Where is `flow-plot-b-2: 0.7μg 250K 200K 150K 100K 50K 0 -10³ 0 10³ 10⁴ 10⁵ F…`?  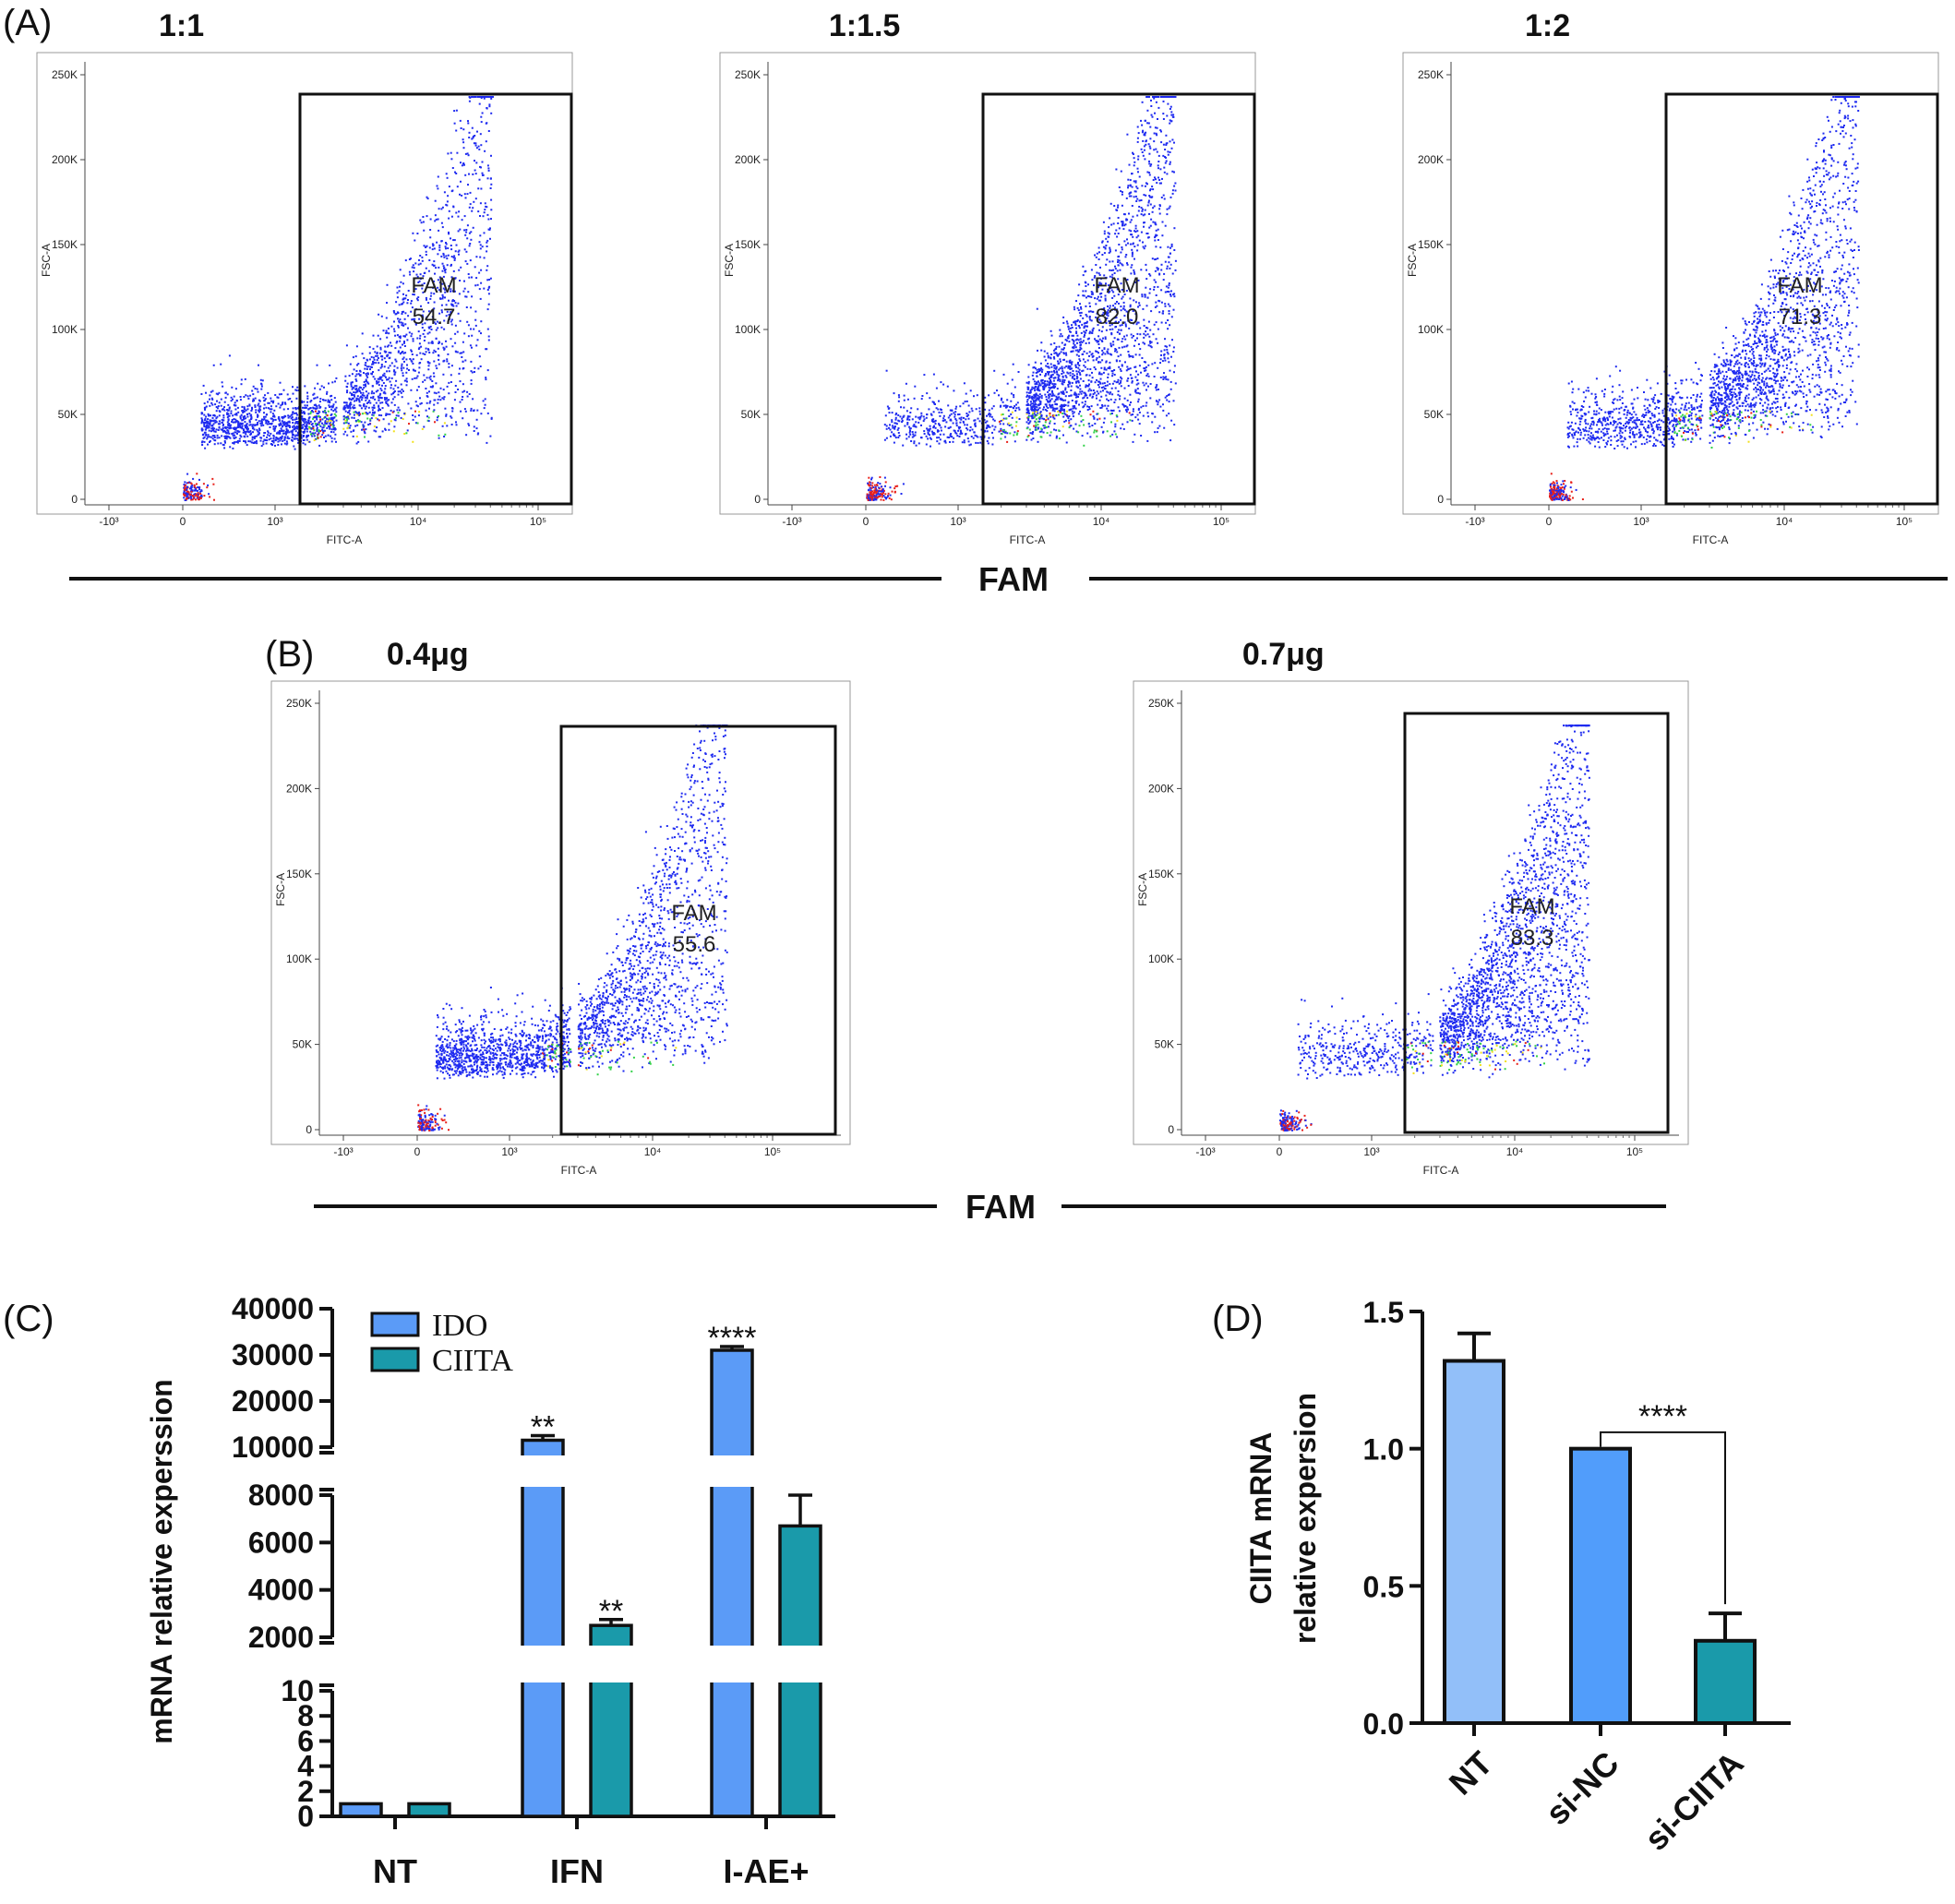
flow-plot-b-2: 0.7μg 250K 200K 150K 100K 50K 0 -10³ 0 10³ 10⁴ 10⁵ F… is located at coordinates (1411, 907).